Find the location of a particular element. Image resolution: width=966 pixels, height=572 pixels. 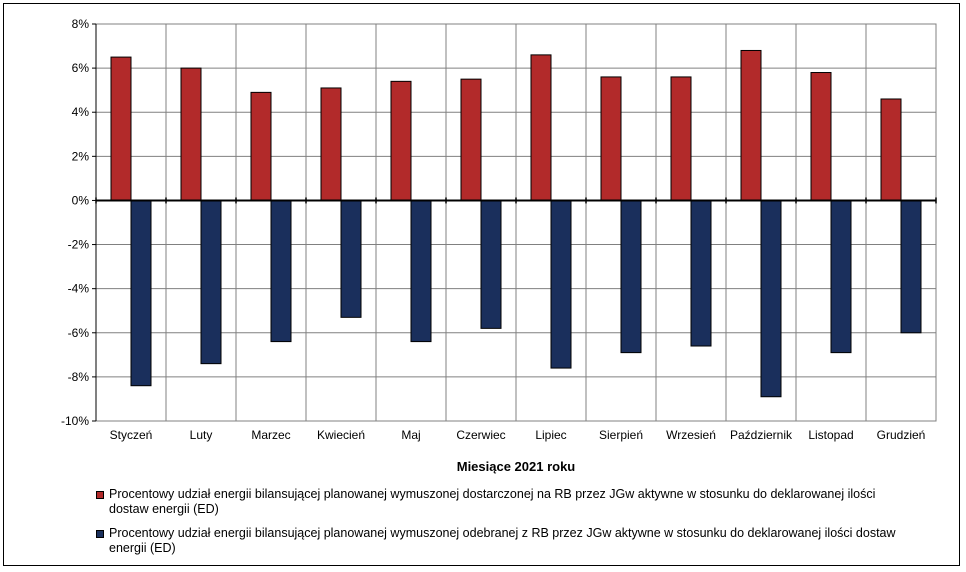

y-tick-label: -4% is located at coordinates (79, 289).